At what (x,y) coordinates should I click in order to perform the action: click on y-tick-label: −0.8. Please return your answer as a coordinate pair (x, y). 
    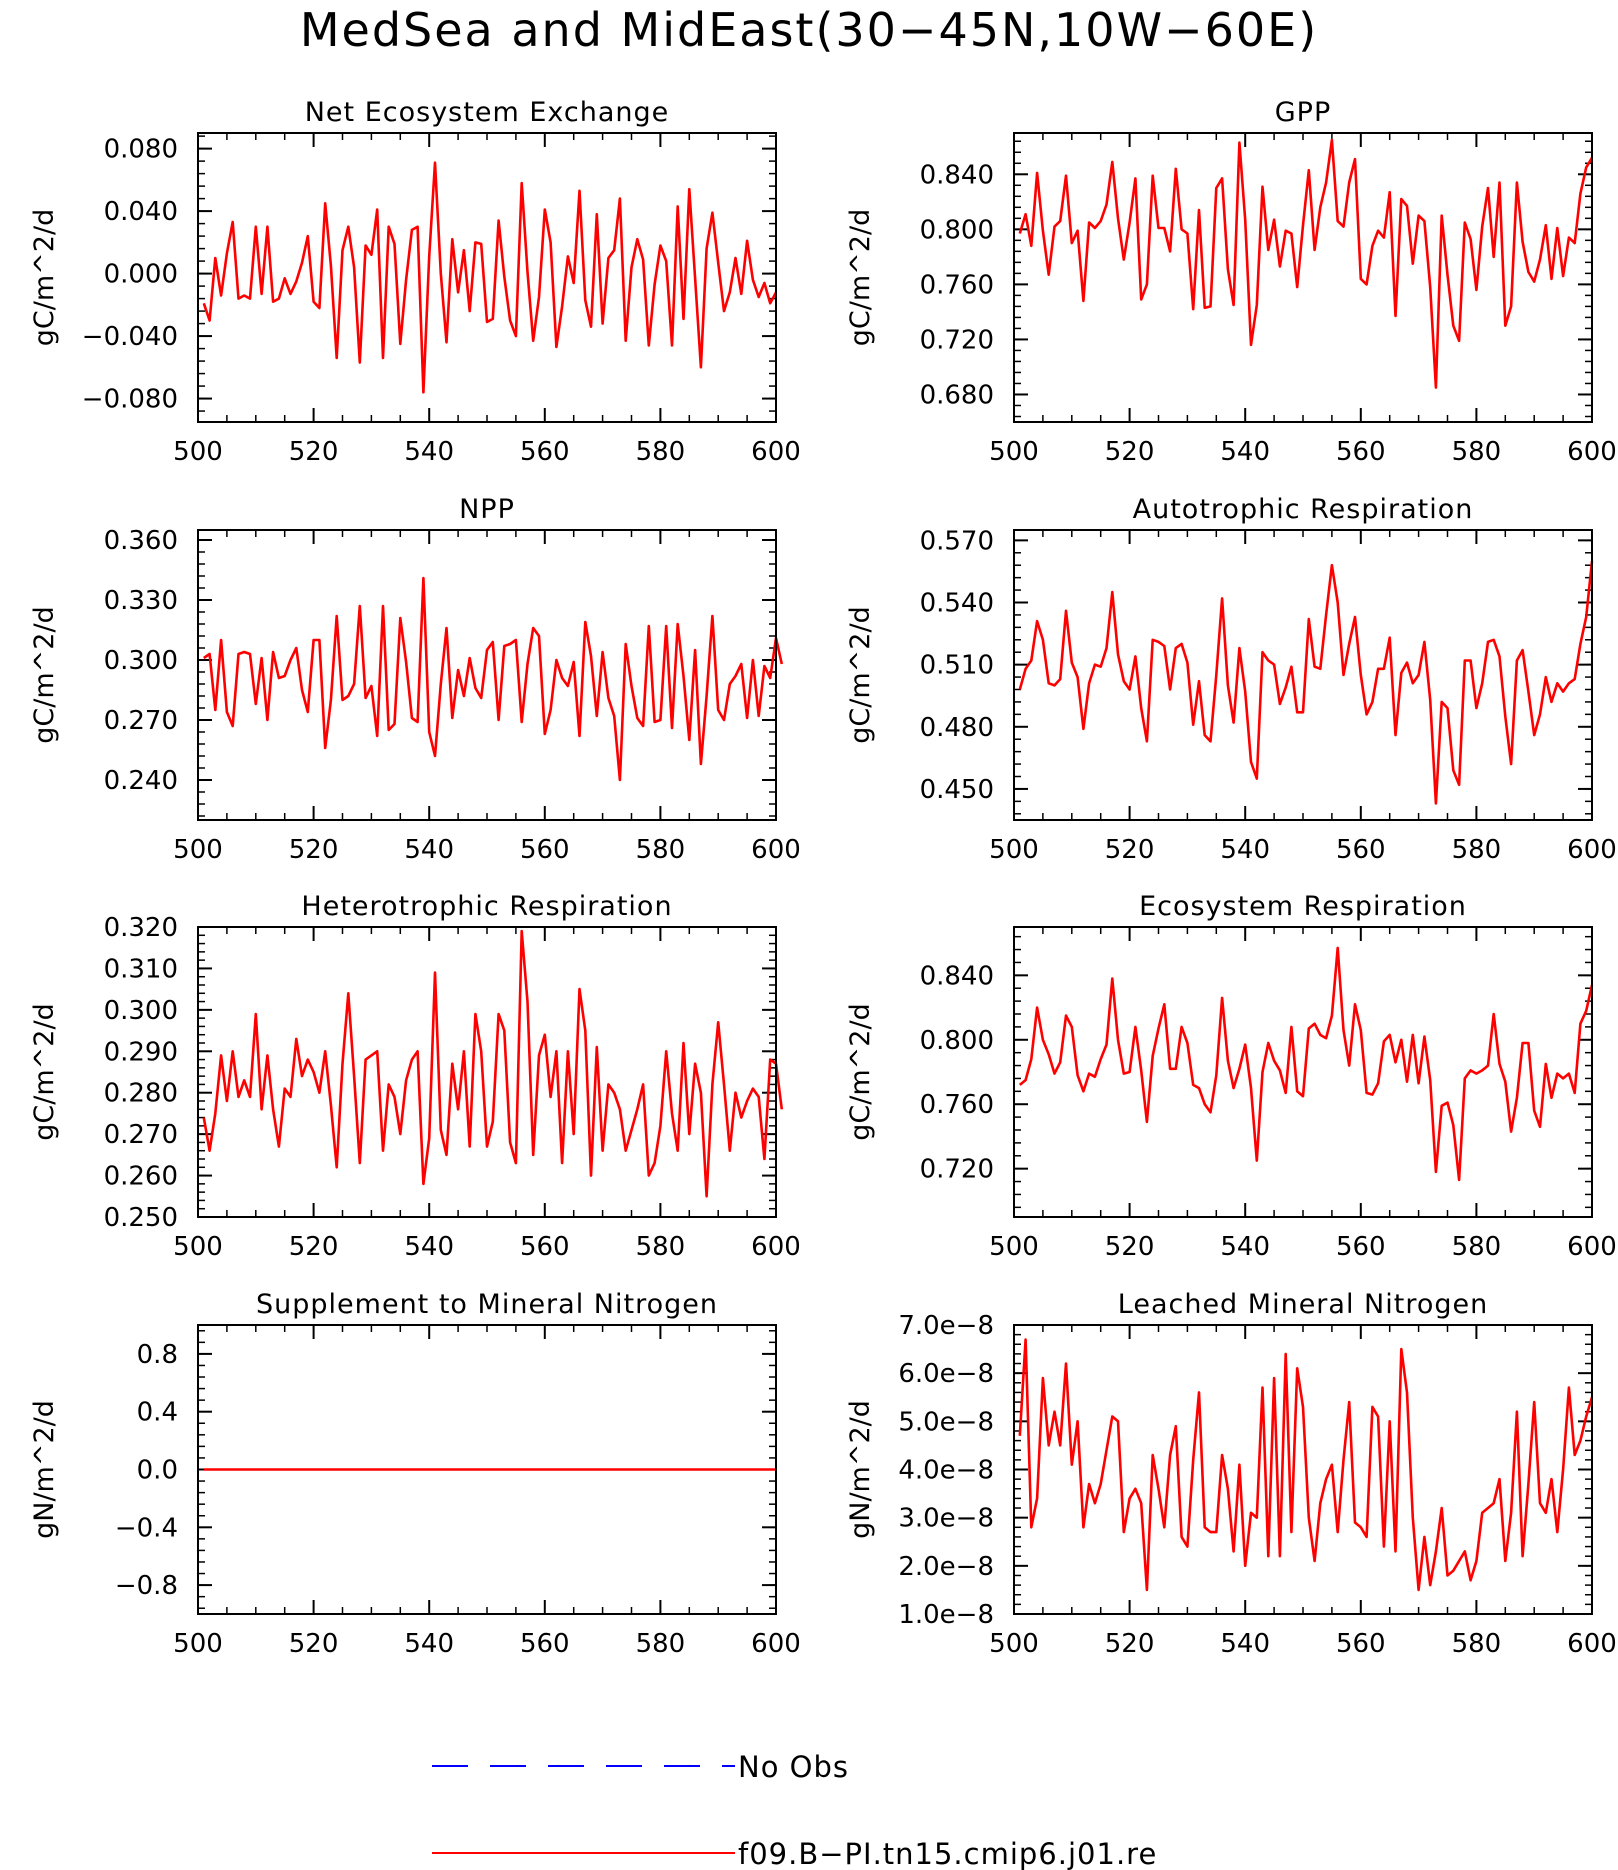
    Looking at the image, I should click on (146, 1586).